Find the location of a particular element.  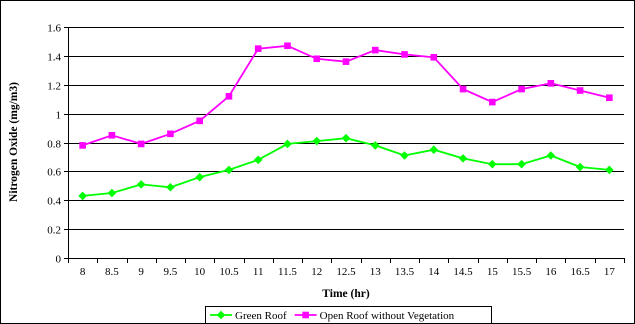

x-tick-label: 8.5 is located at coordinates (112, 272).